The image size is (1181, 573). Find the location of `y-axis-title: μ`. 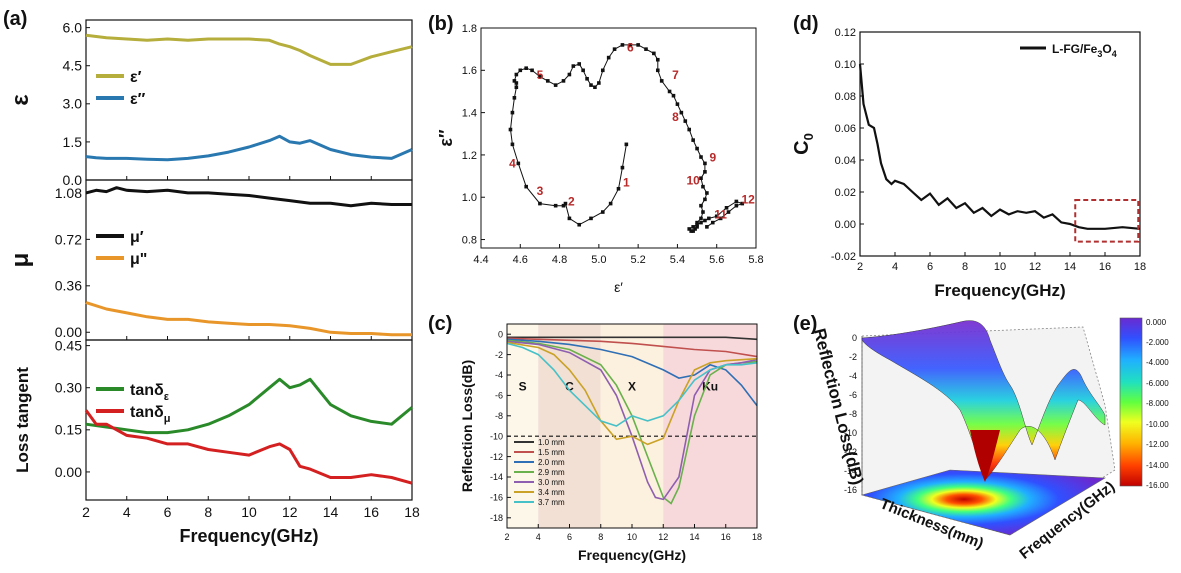

y-axis-title: μ is located at coordinates (20, 260).